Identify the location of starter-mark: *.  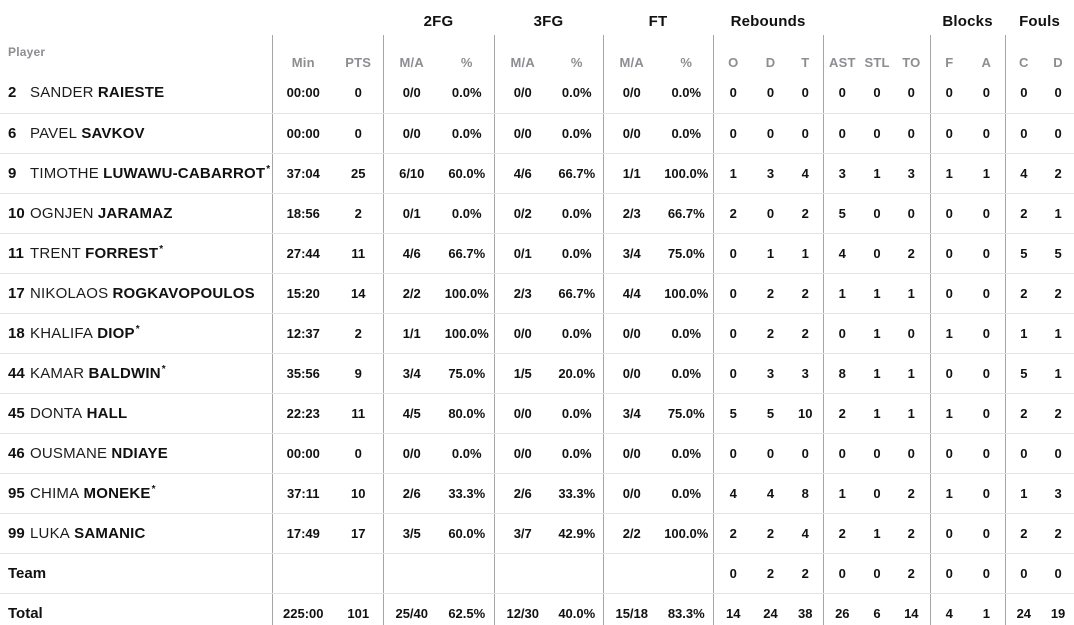
(137, 329).